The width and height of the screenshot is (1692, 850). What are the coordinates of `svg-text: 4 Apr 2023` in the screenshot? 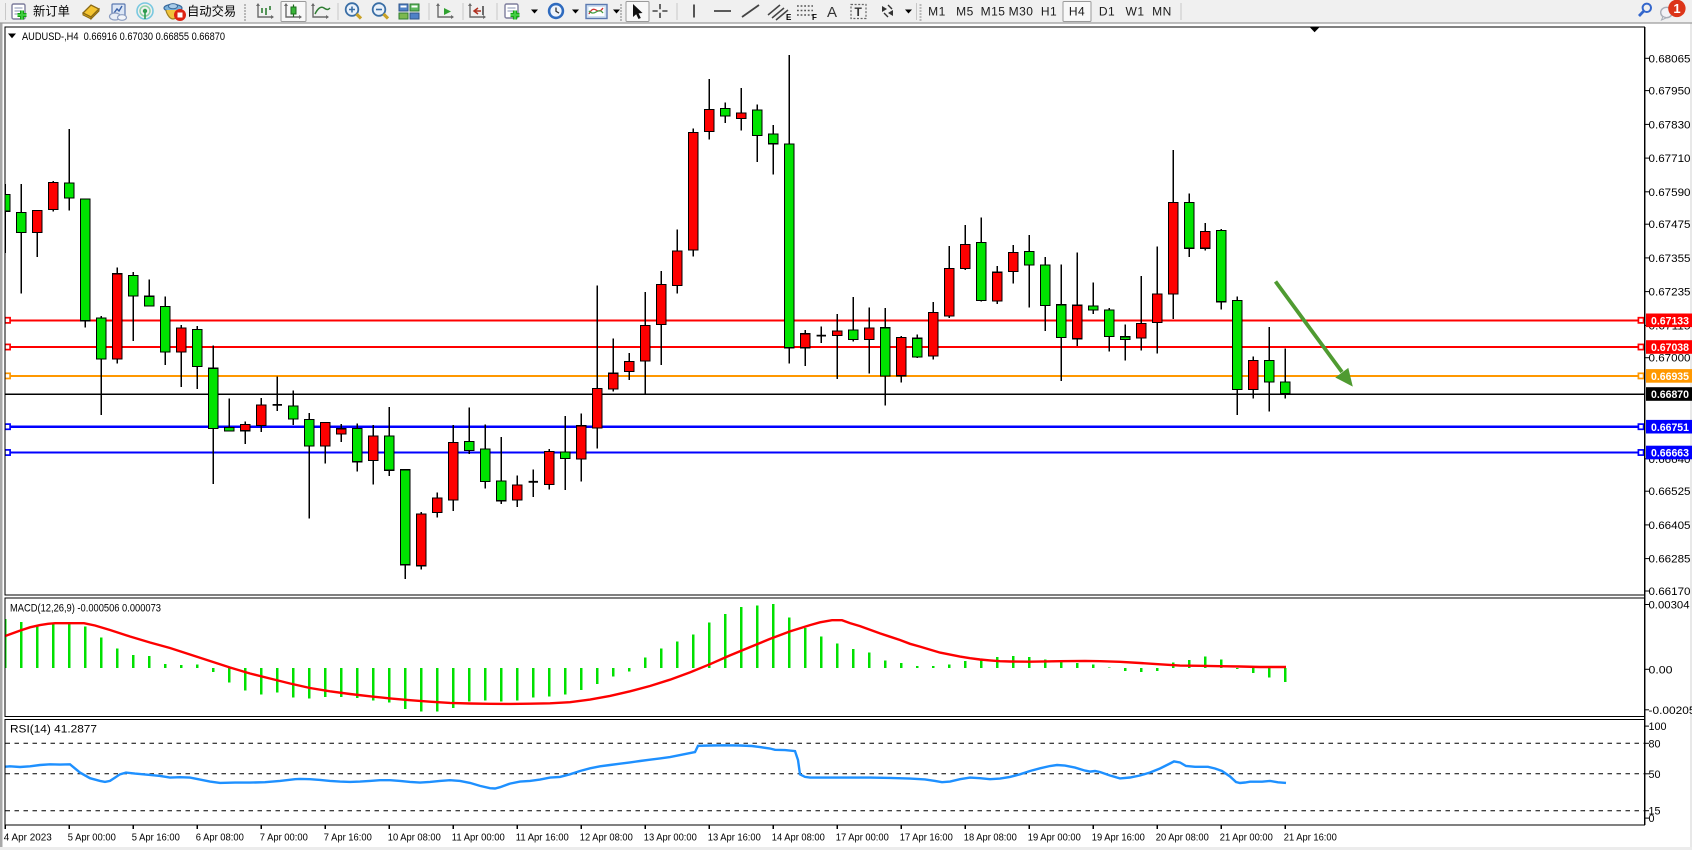 It's located at (28, 838).